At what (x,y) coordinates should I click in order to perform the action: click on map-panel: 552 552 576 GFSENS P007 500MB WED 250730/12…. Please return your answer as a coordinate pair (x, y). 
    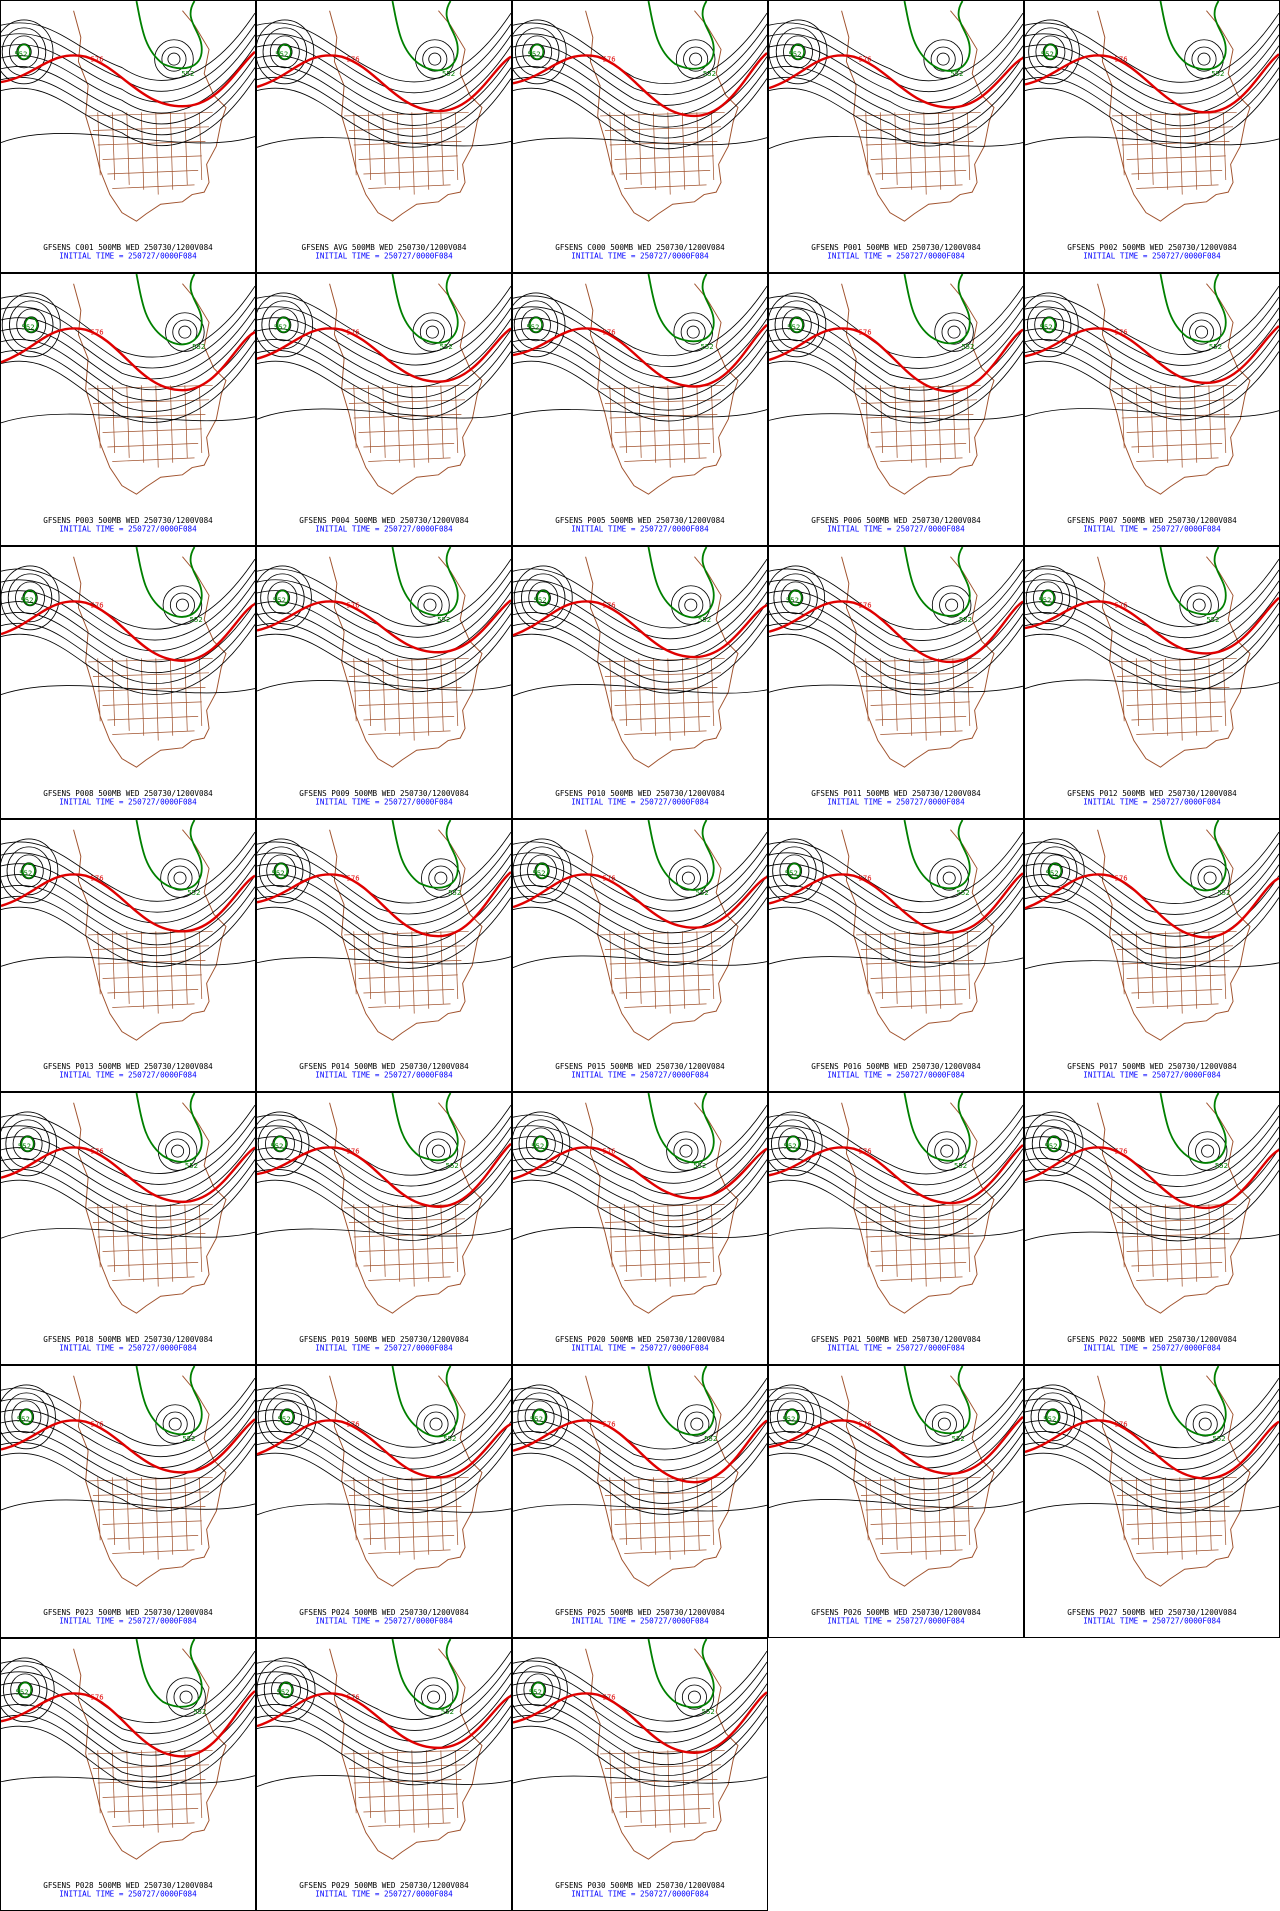
    Looking at the image, I should click on (1152, 409).